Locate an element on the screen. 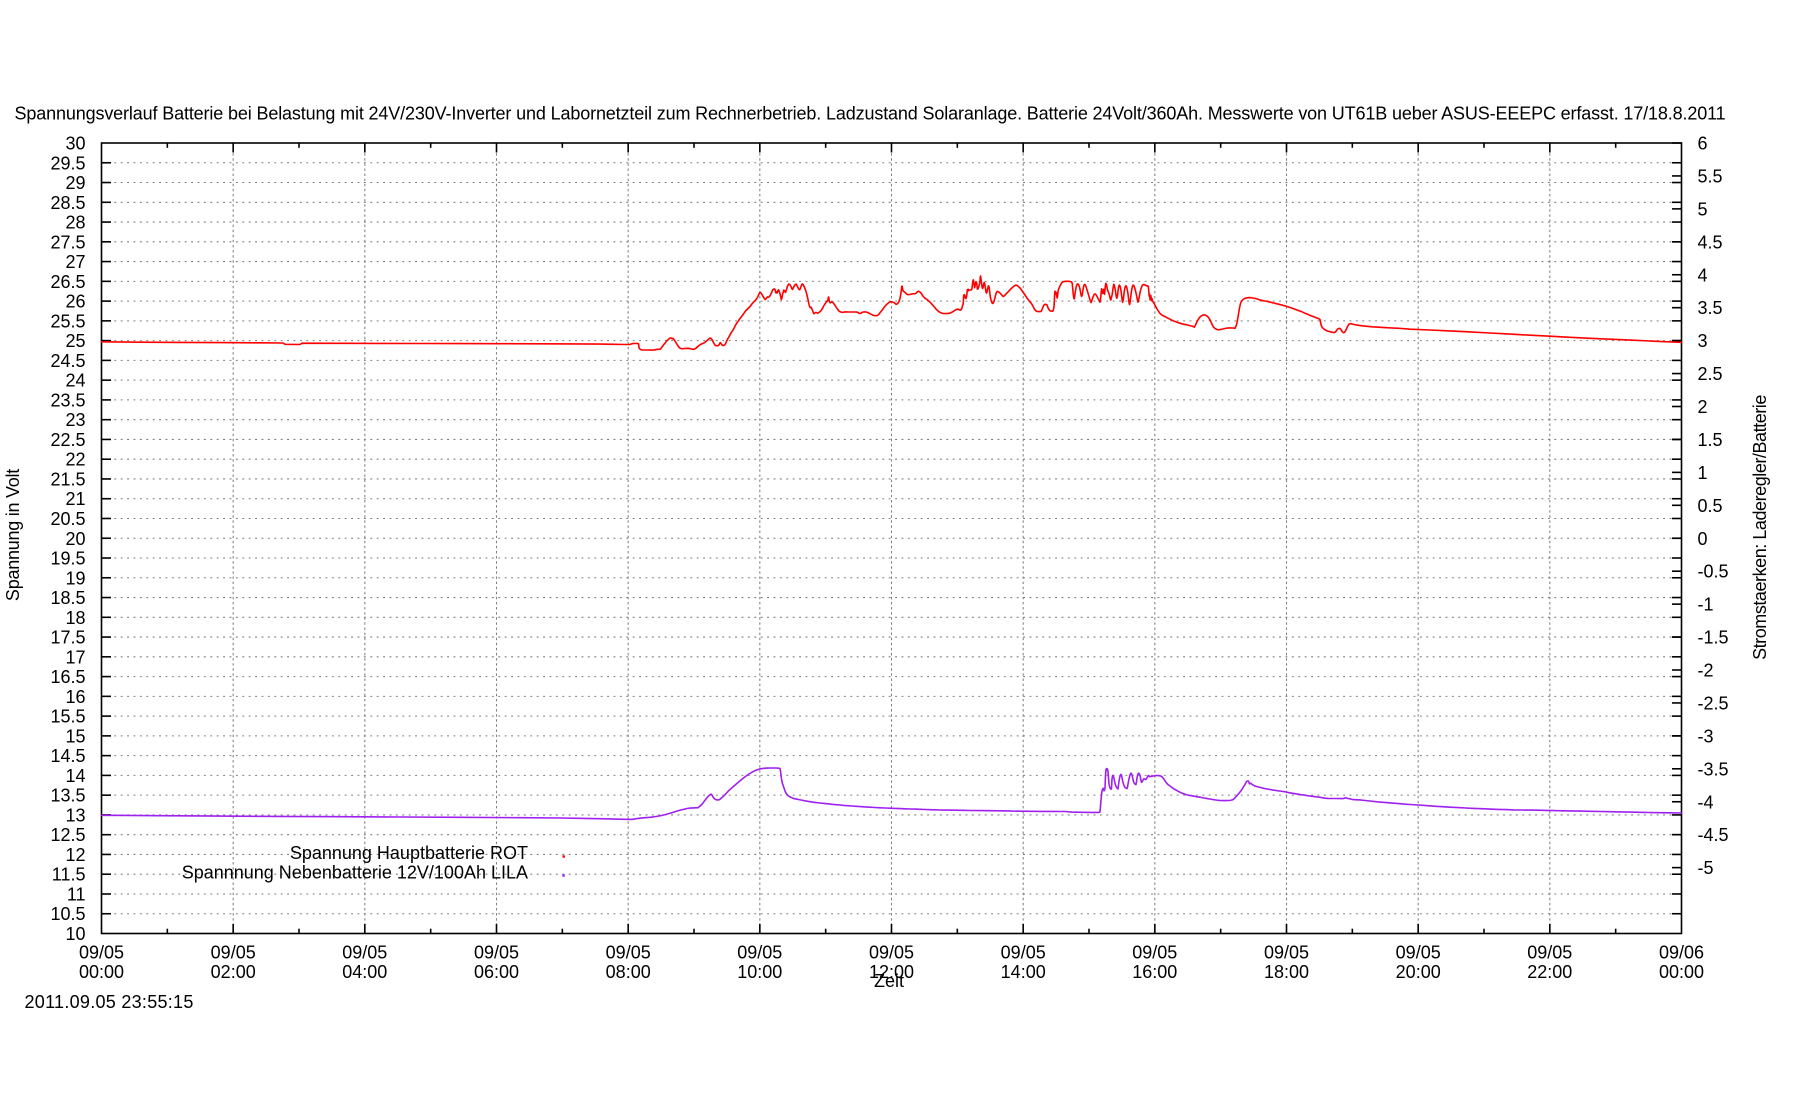  svg-text: 04:00 is located at coordinates (364, 972).